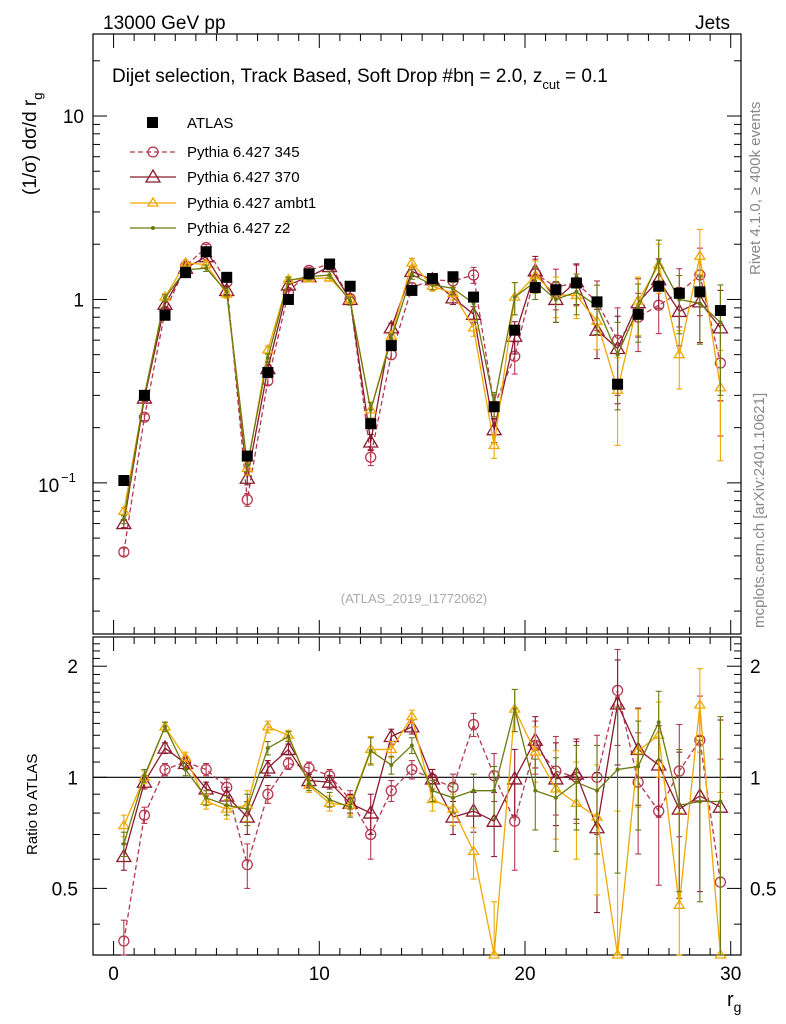 The width and height of the screenshot is (786, 1024). What do you see at coordinates (243, 152) in the screenshot?
I see `legend-label-345: Pythia 6.427 345` at bounding box center [243, 152].